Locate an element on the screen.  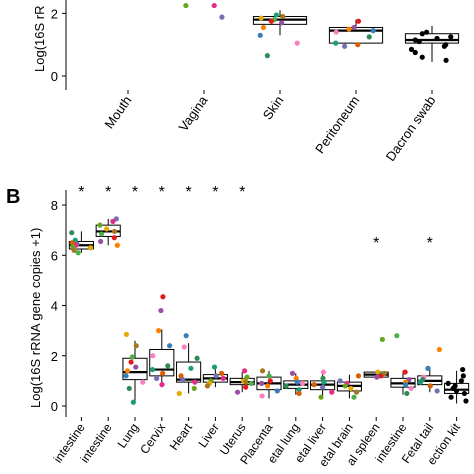
b-x-tick-label: Heart is located at coordinates (181, 436).